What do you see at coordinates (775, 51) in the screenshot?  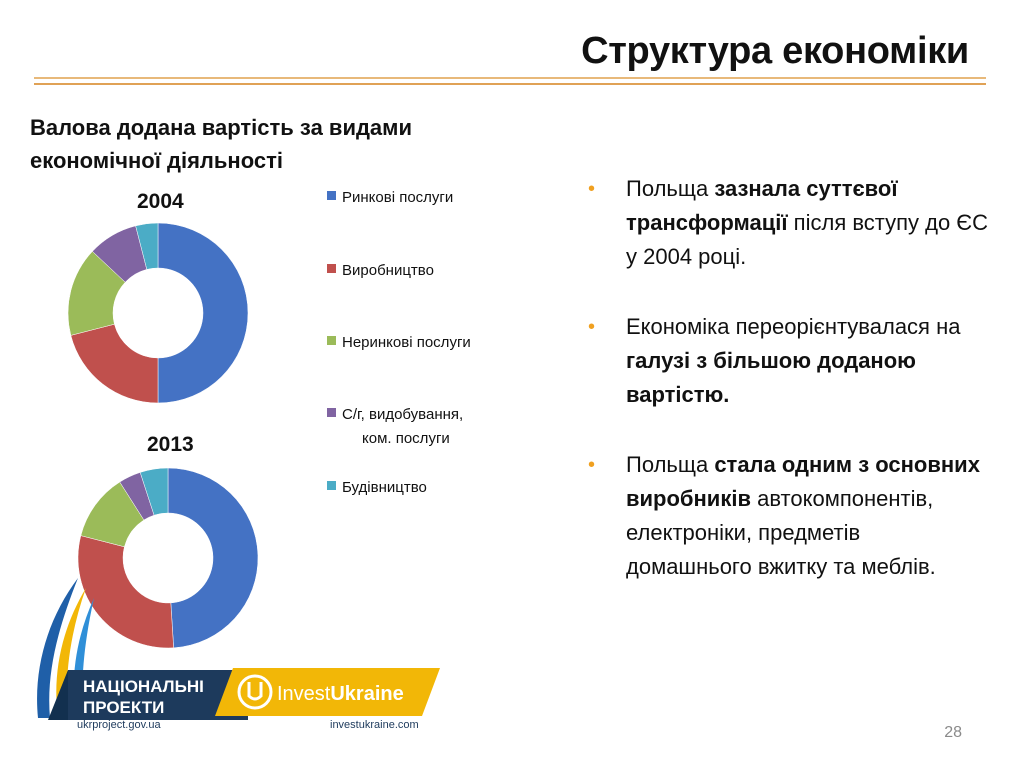 I see `slide-title: Структура економіки` at bounding box center [775, 51].